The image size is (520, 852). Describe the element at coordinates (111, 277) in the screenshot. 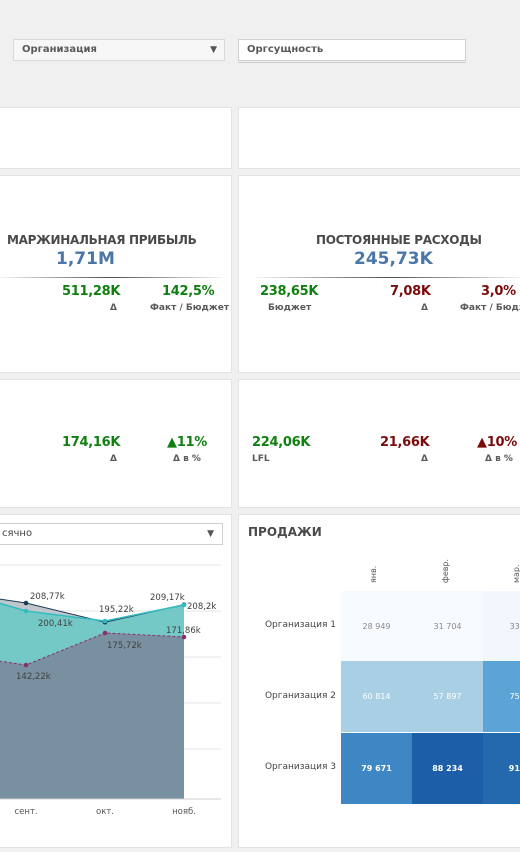

I see `kpi-margin-divider` at that location.